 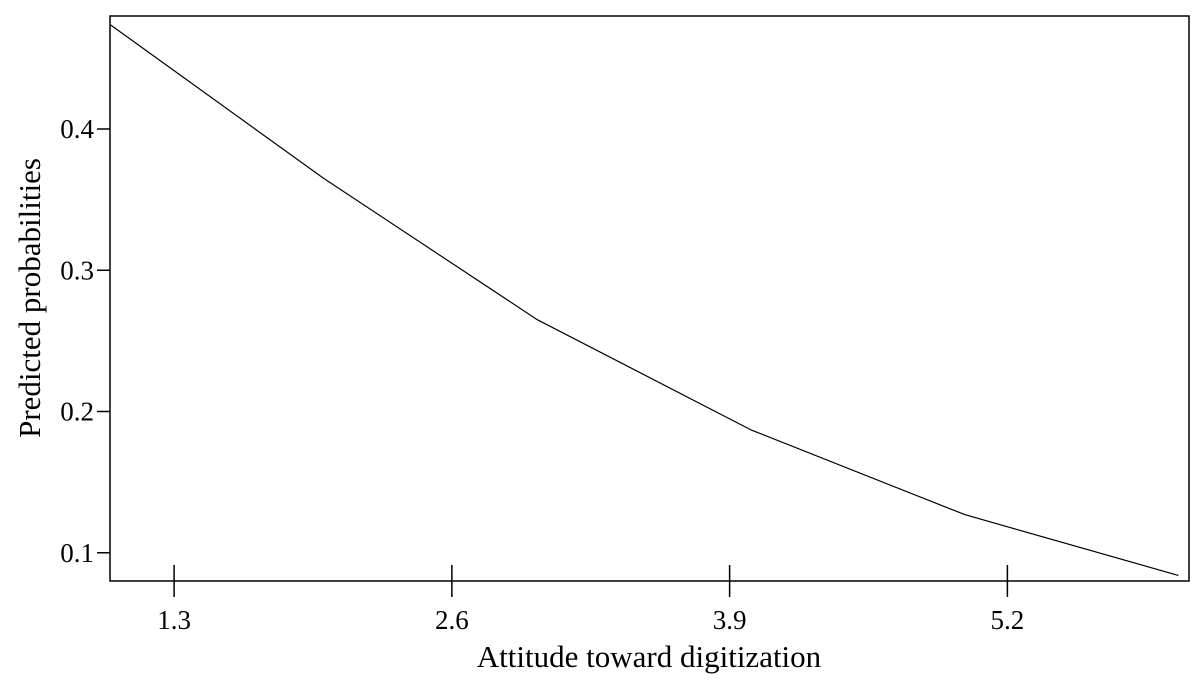 What do you see at coordinates (77, 129) in the screenshot?
I see `y-tick-label: 0.4` at bounding box center [77, 129].